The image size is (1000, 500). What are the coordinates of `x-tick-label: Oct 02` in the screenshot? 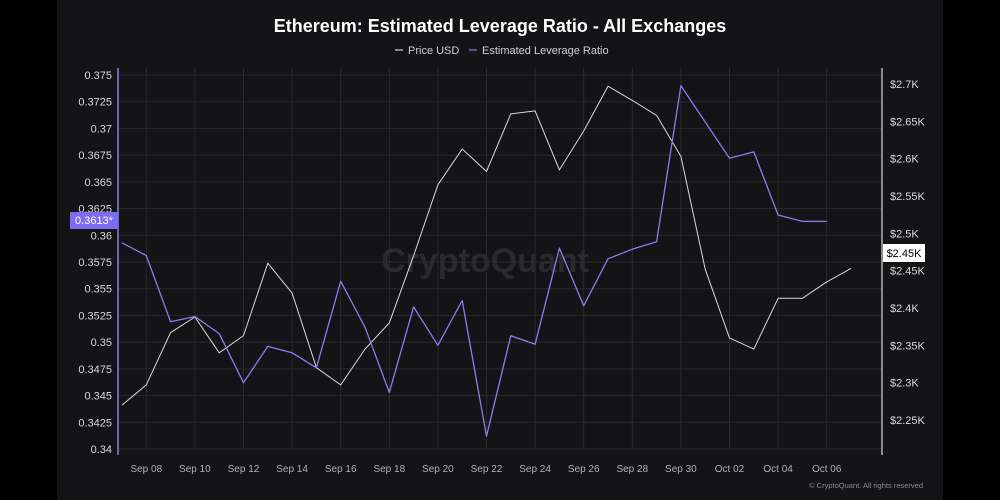 It's located at (730, 469).